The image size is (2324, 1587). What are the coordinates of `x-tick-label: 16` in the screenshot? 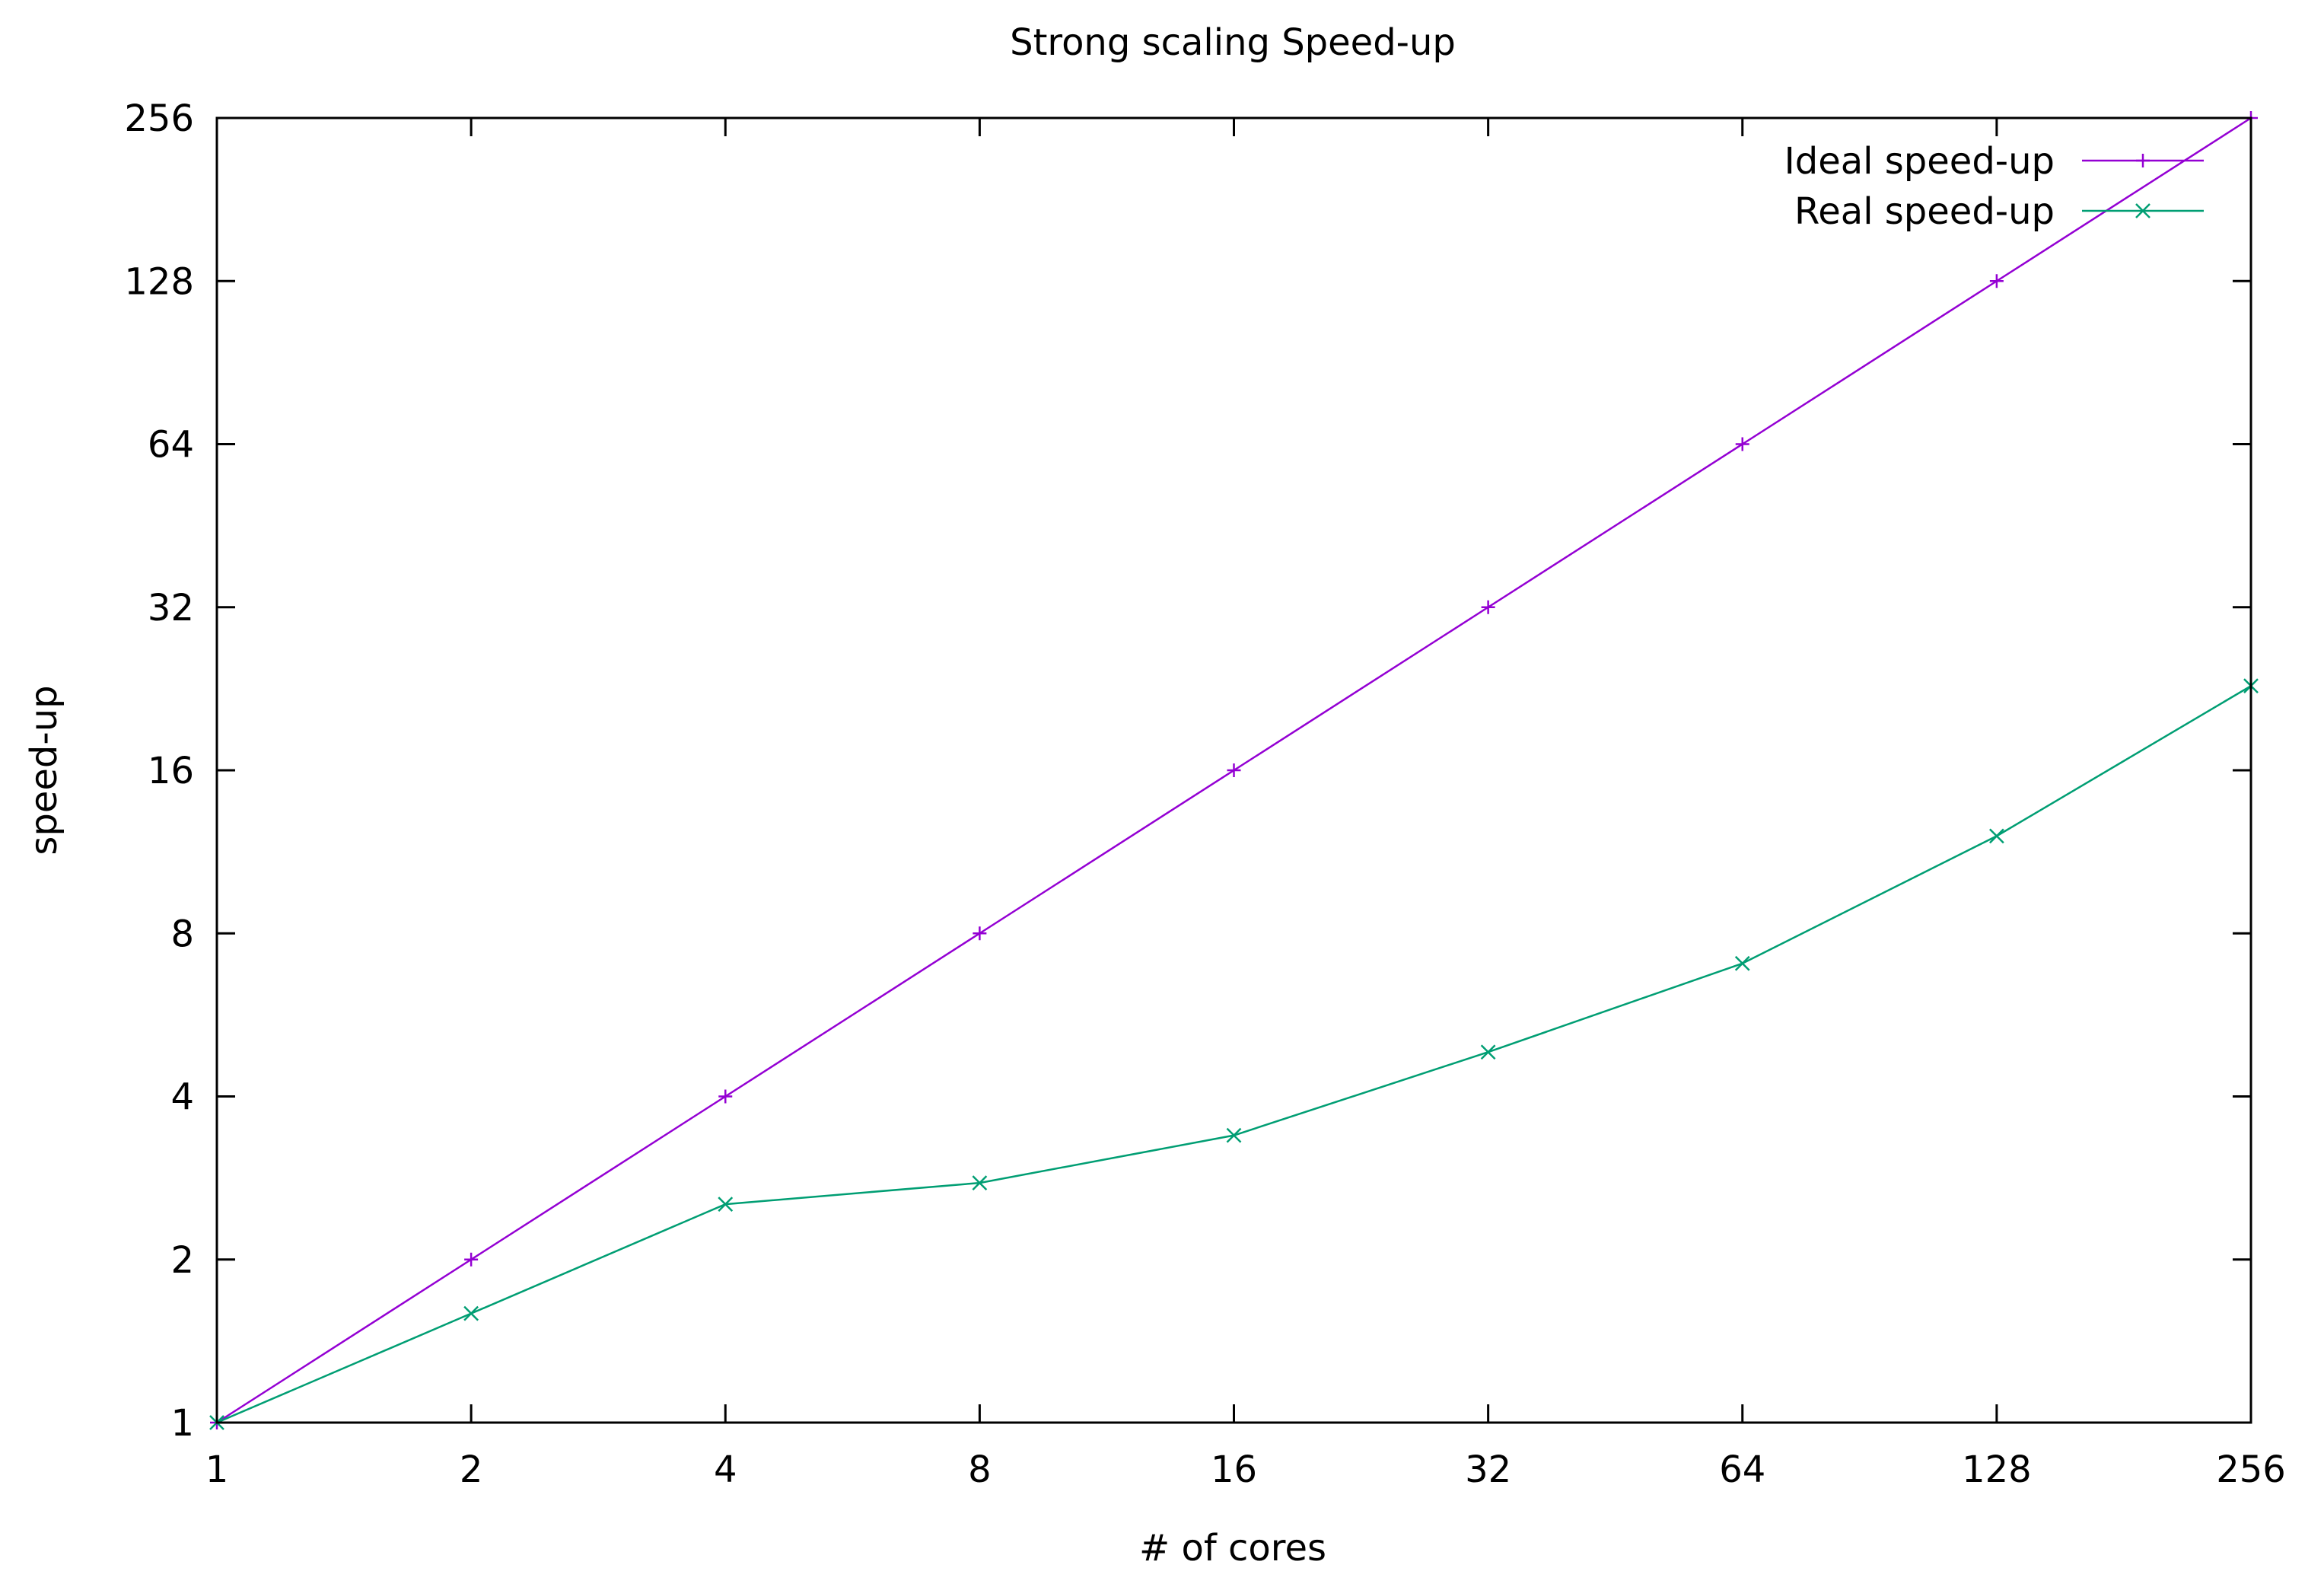 It's located at (1234, 1470).